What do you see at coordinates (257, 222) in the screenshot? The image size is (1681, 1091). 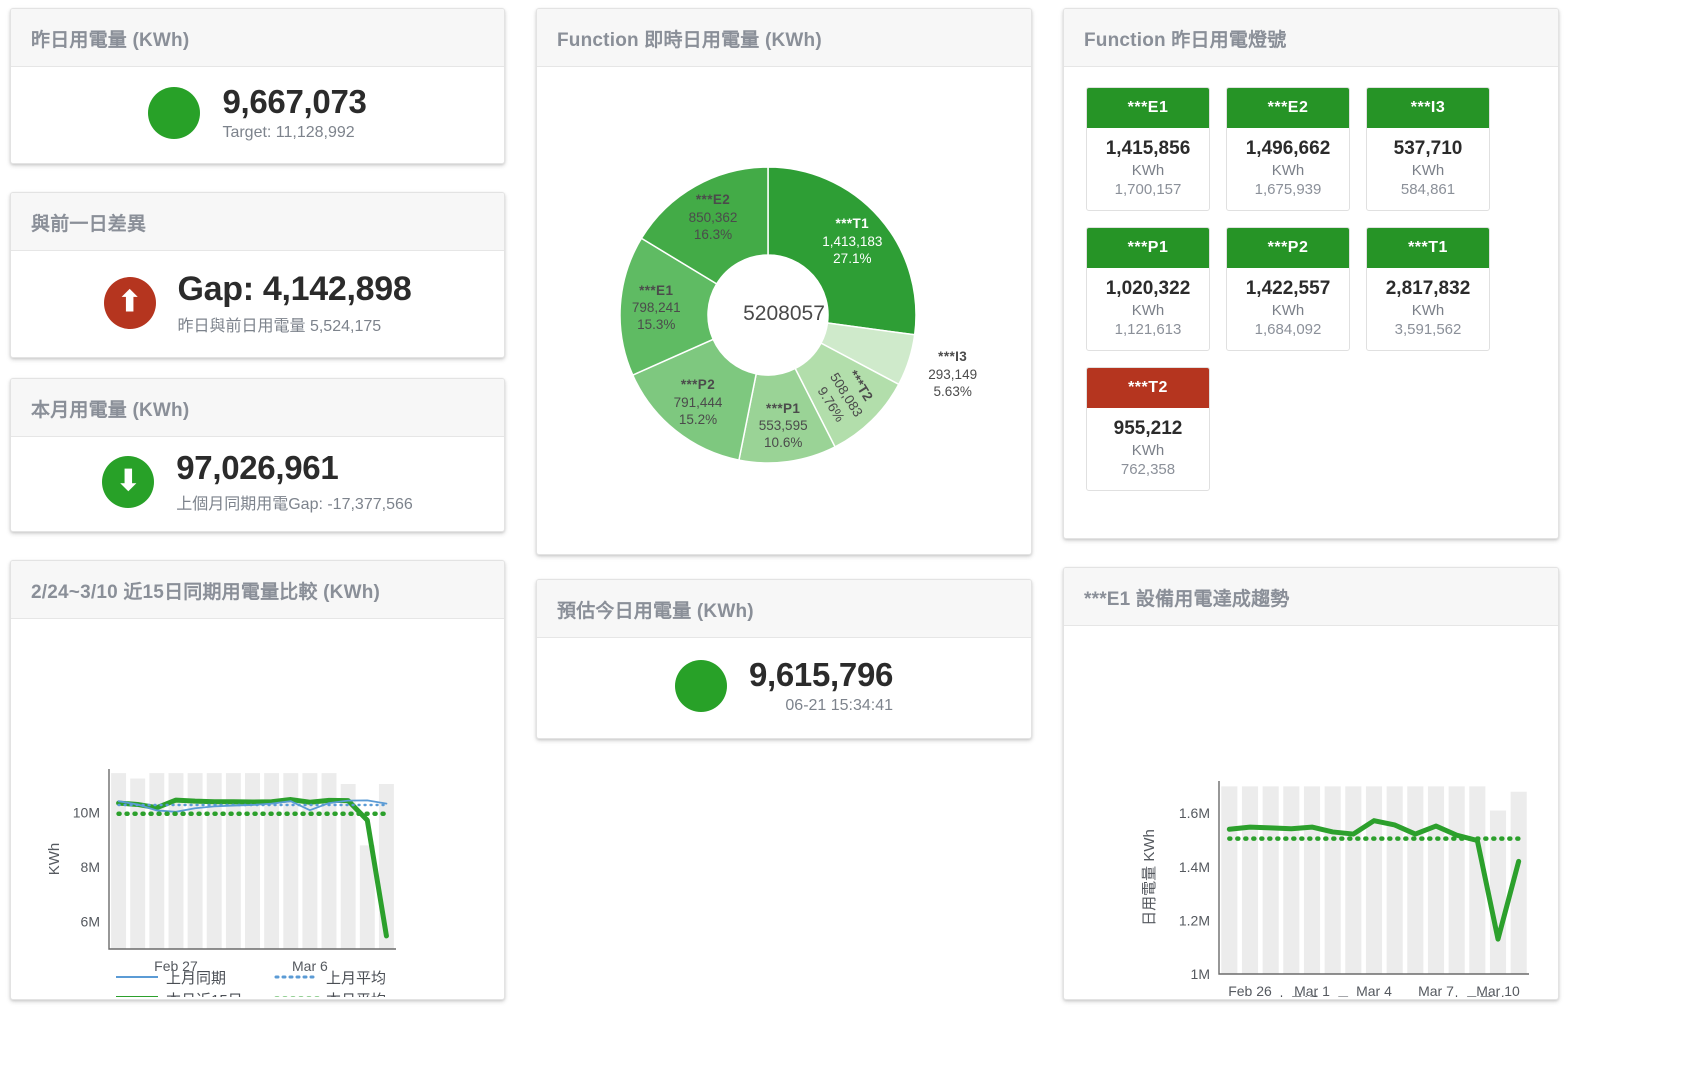 I see `card-title-day-over-day-gap: 與前一日差異` at bounding box center [257, 222].